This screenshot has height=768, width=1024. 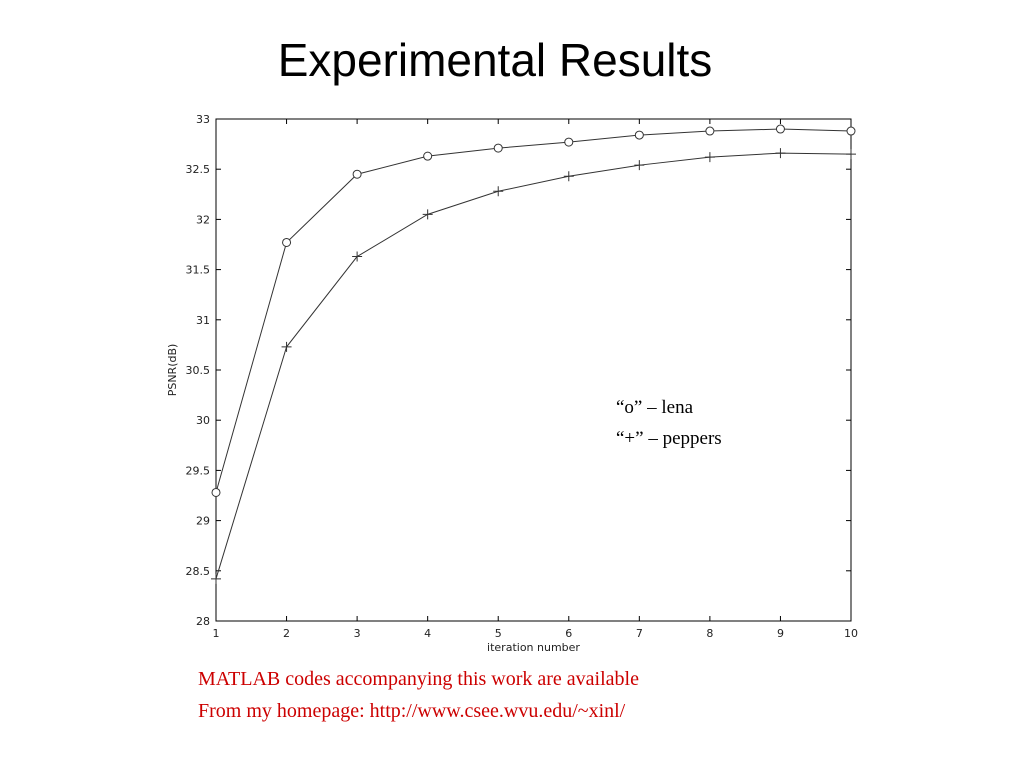 I want to click on slide-title: Experimental Results, so click(x=495, y=60).